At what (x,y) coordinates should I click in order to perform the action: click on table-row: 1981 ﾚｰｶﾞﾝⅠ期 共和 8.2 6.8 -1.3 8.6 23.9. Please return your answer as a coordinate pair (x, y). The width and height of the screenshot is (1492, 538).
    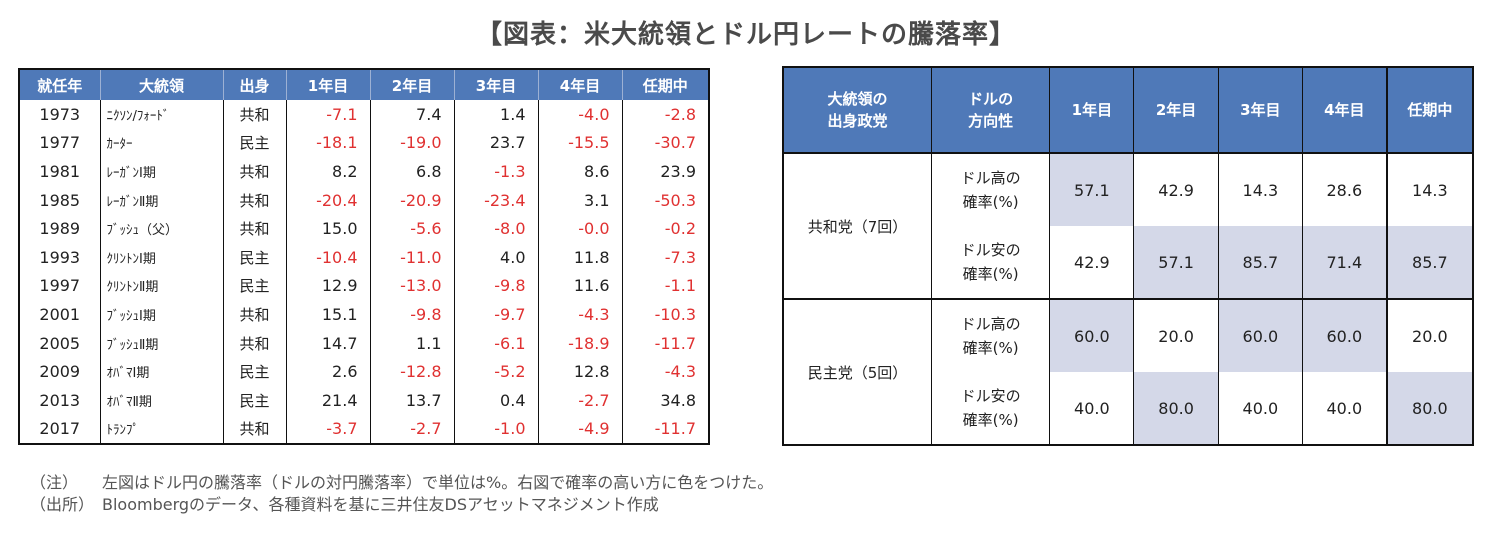
    Looking at the image, I should click on (364, 171).